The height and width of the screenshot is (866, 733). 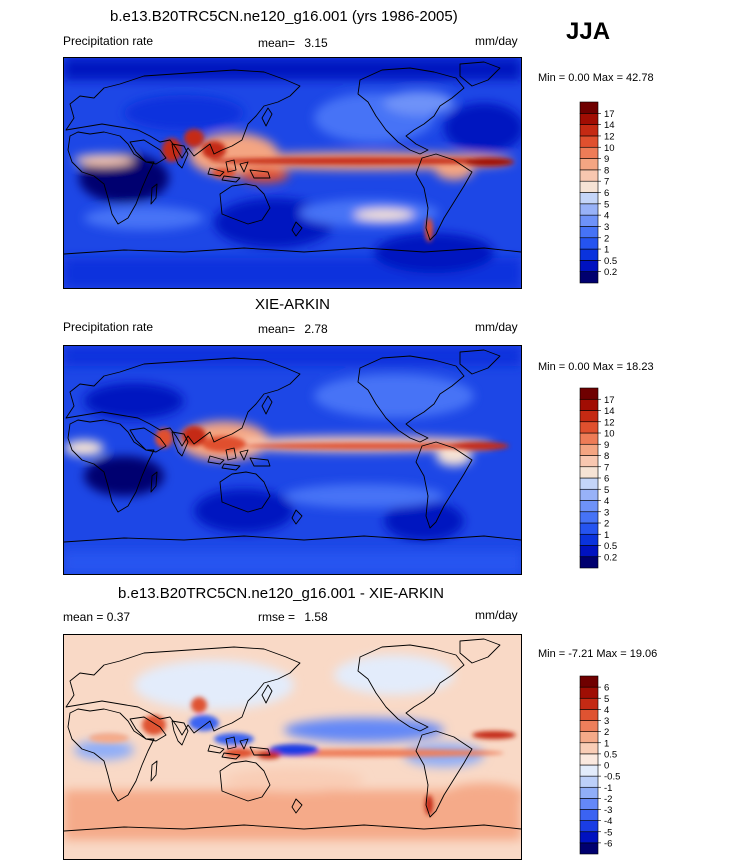 What do you see at coordinates (606, 535) in the screenshot?
I see `colorbar-tick-label: 1` at bounding box center [606, 535].